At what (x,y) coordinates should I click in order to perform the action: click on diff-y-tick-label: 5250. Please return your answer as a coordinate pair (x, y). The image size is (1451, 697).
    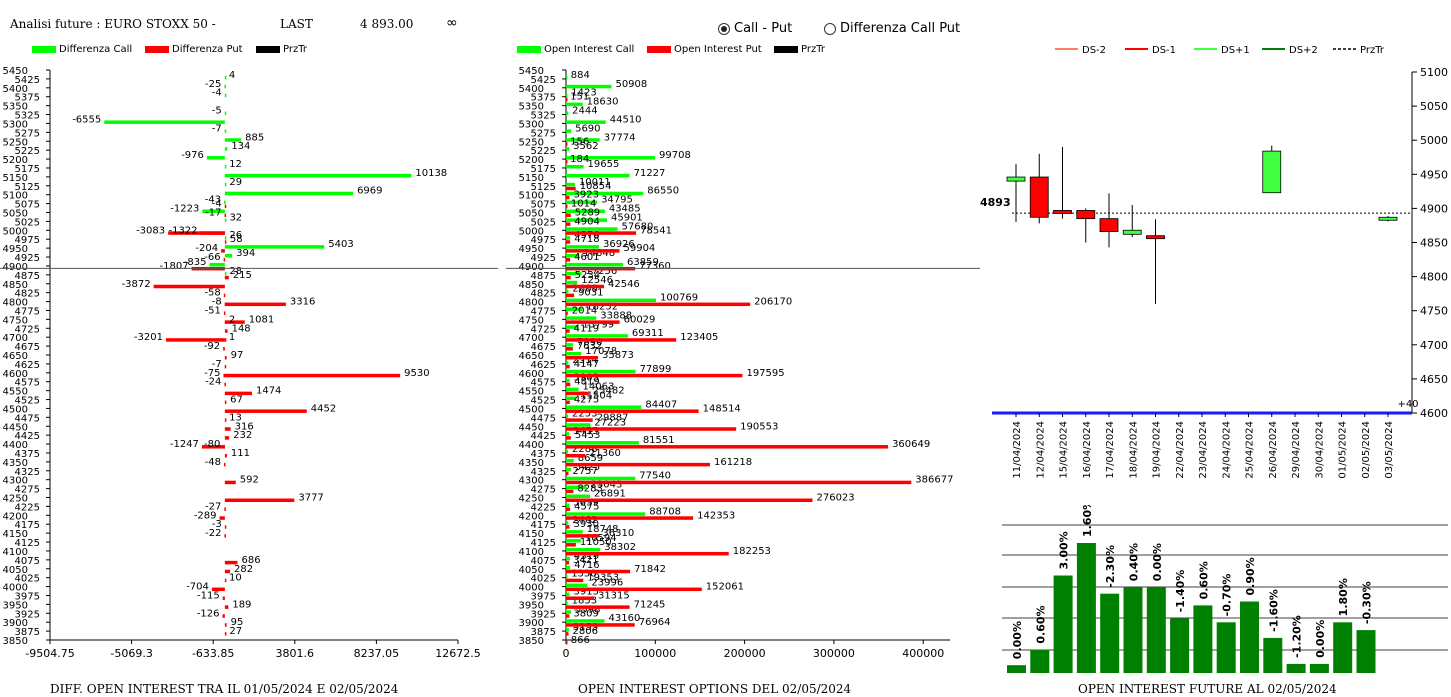
    Looking at the image, I should click on (15, 142).